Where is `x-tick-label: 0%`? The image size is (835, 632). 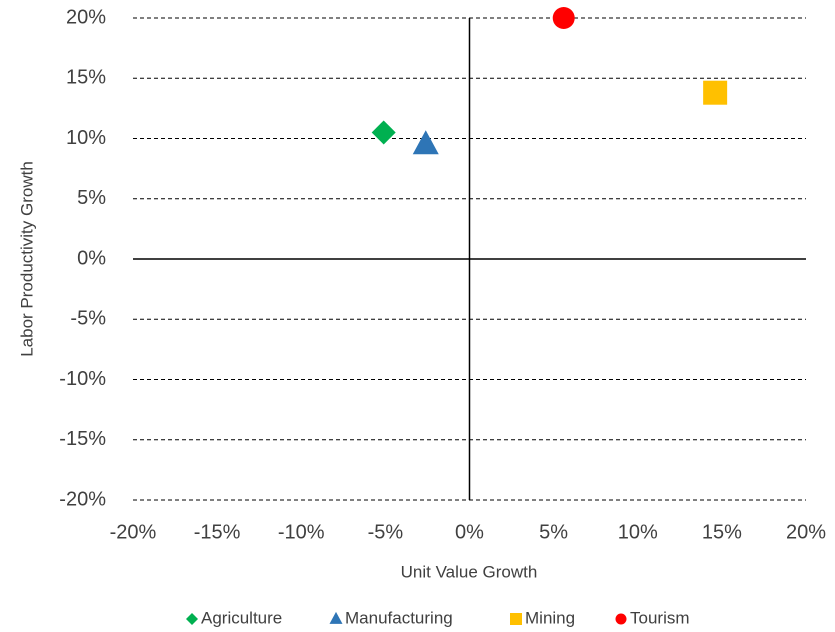 x-tick-label: 0% is located at coordinates (469, 532).